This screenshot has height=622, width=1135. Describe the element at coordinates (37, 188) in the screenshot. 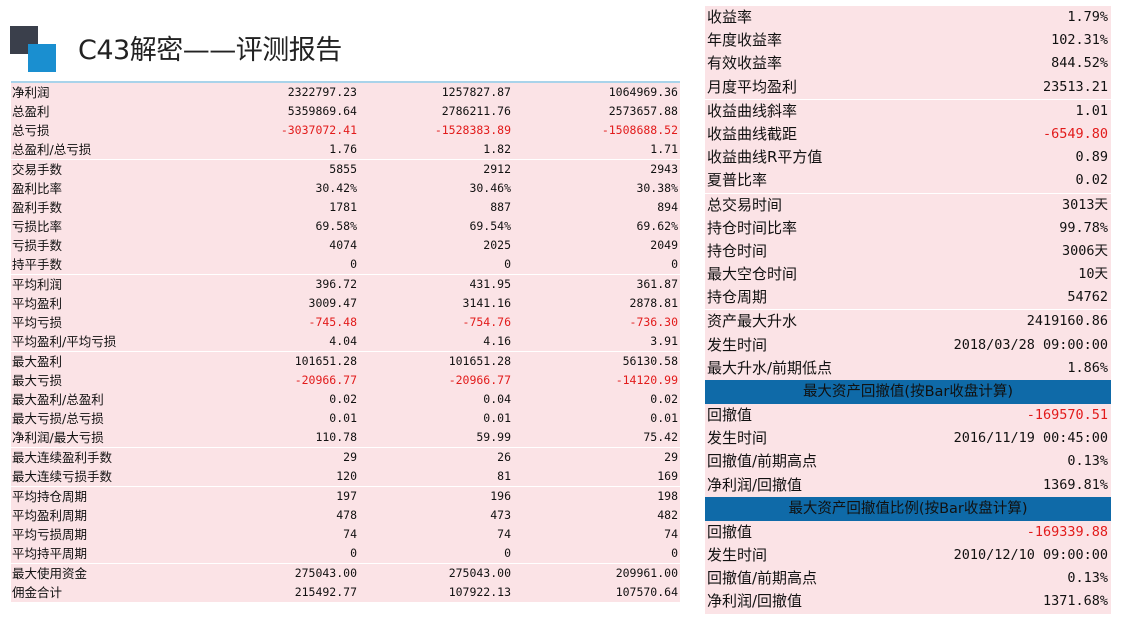

I see `row-label: 盈利比率` at that location.